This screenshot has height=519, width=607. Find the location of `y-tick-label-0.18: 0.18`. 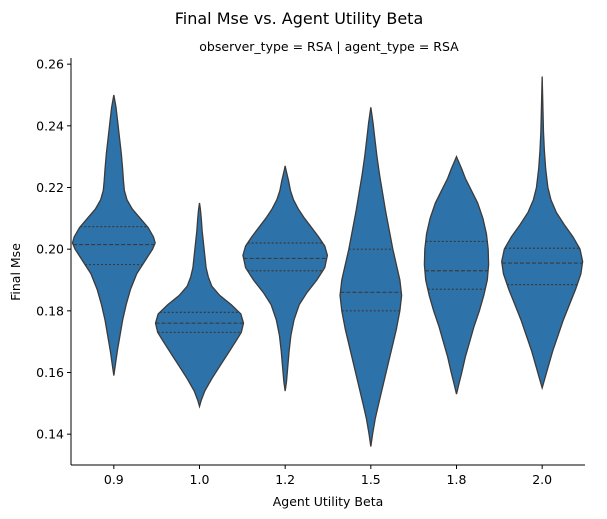

y-tick-label-0.18: 0.18 is located at coordinates (50, 310).